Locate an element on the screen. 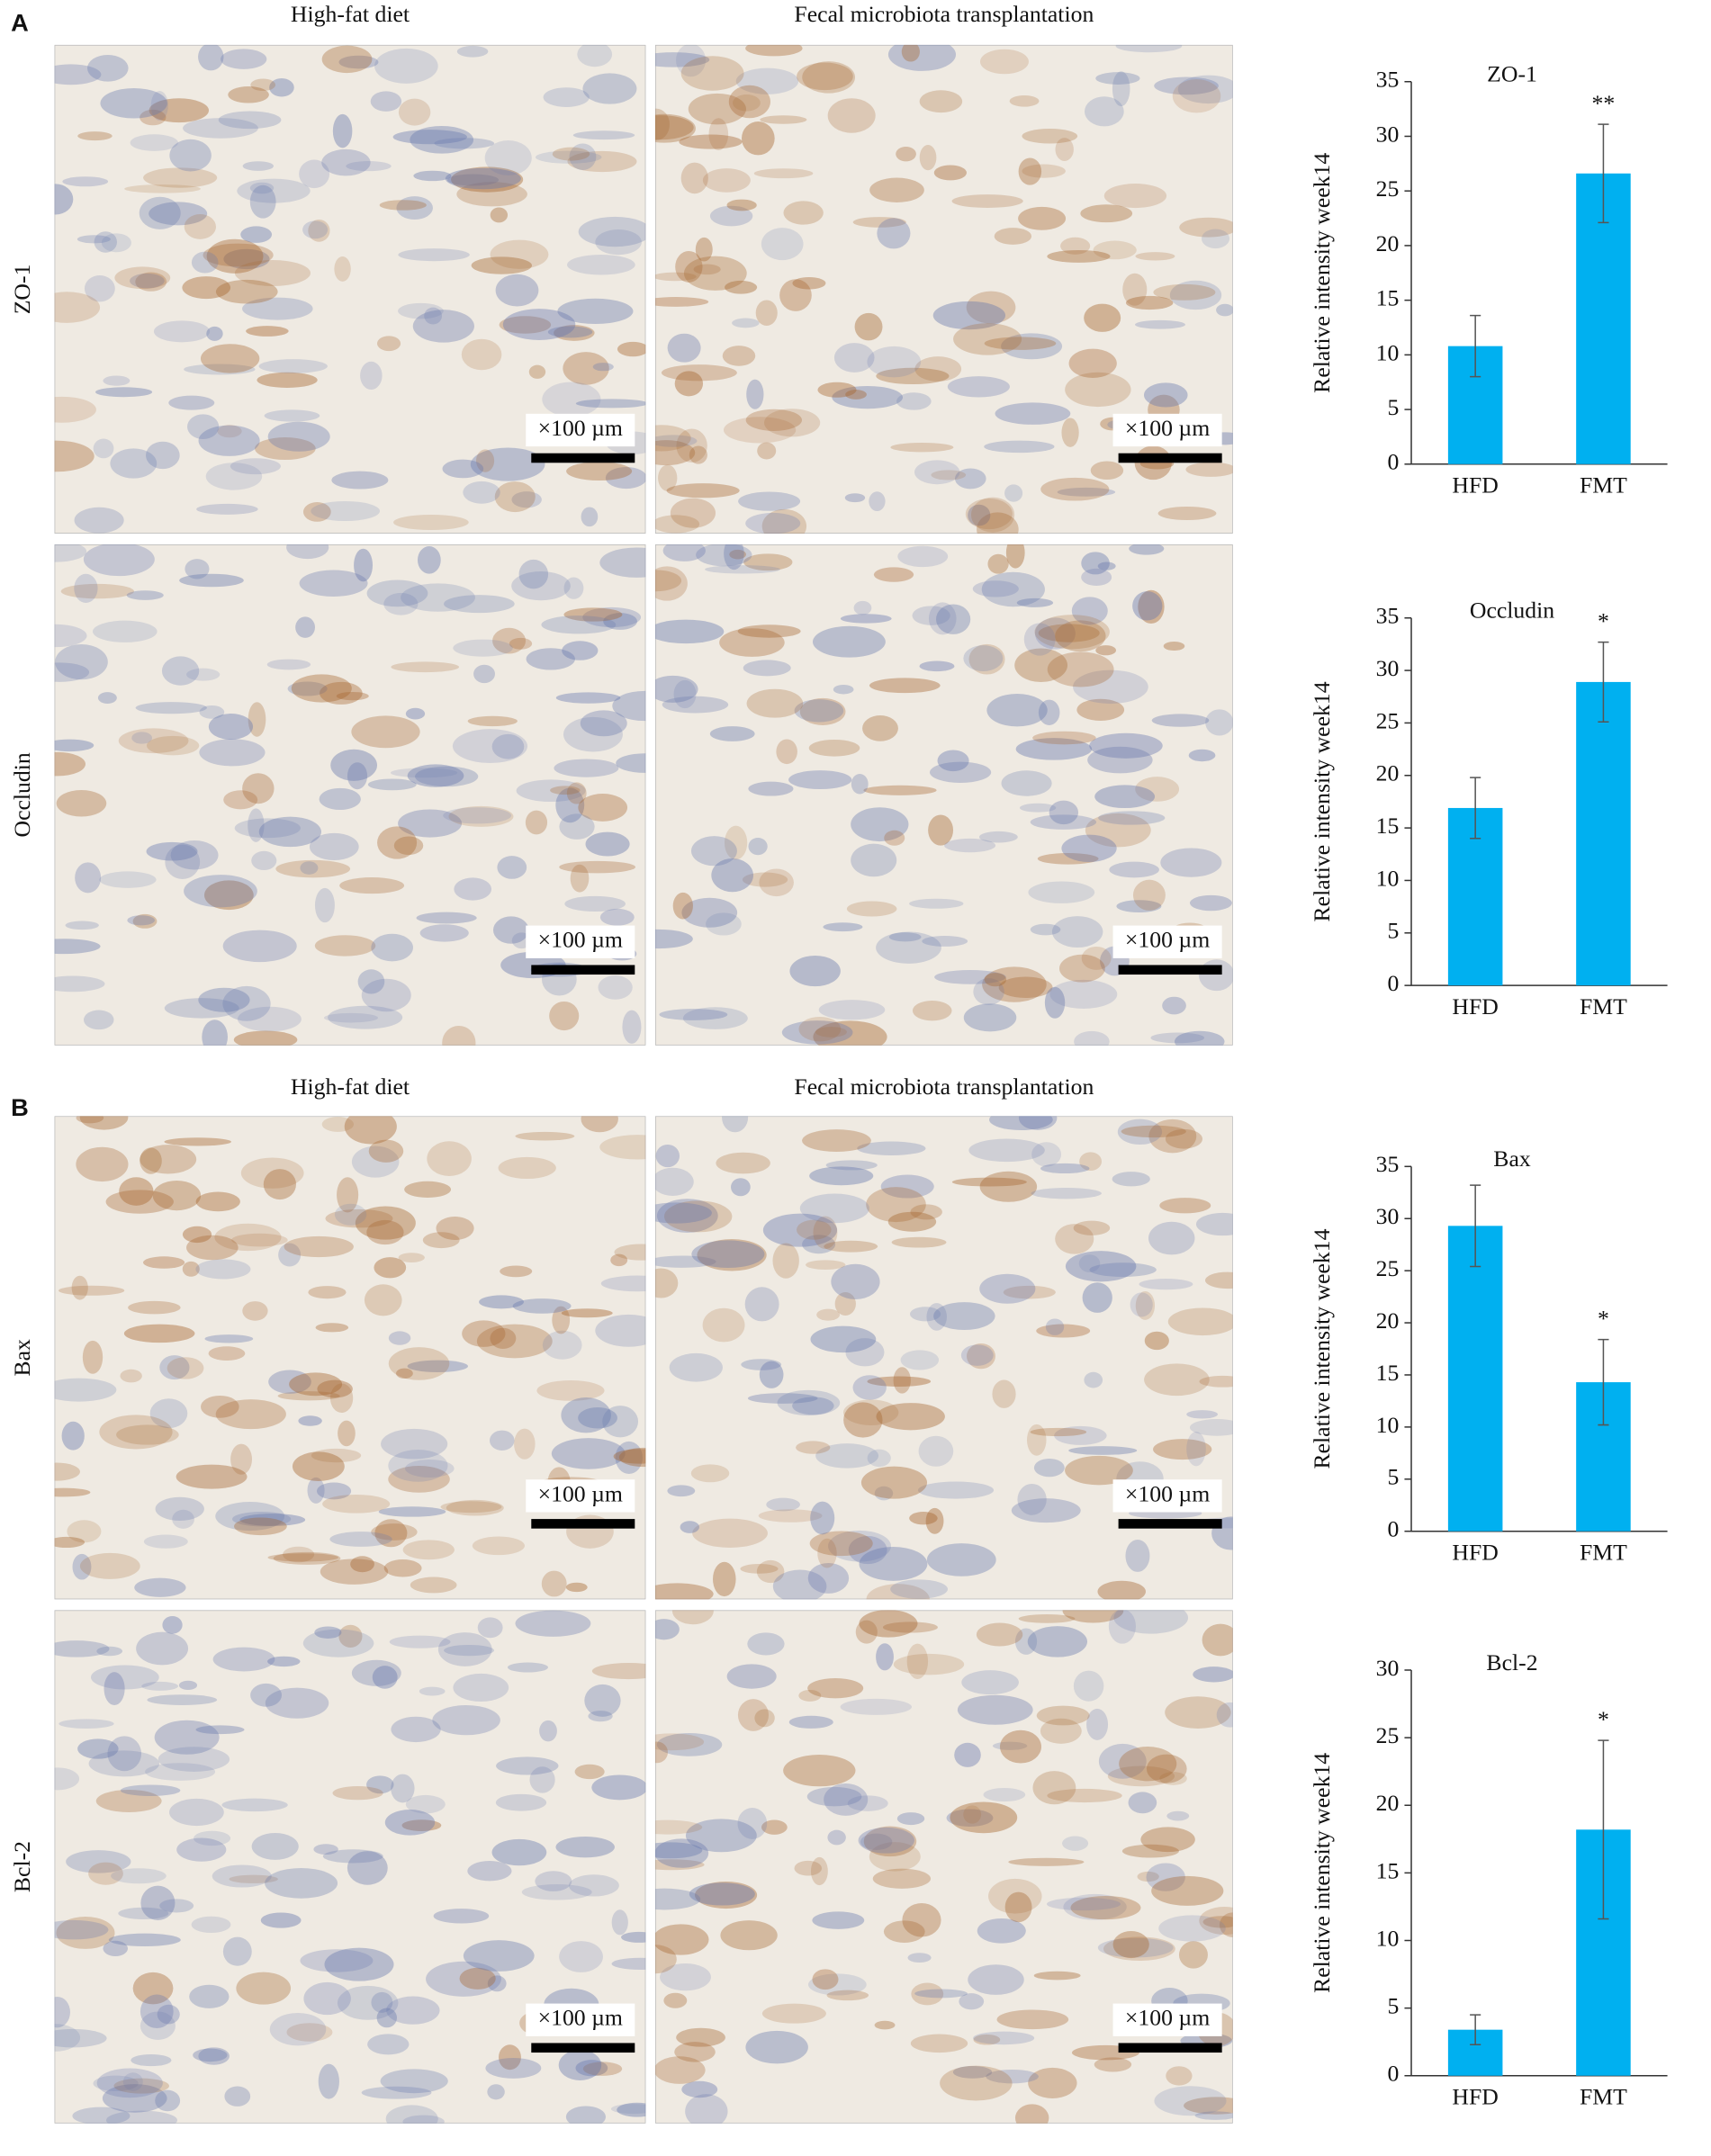 The width and height of the screenshot is (1711, 2156). panel-letter: A is located at coordinates (20, 22).